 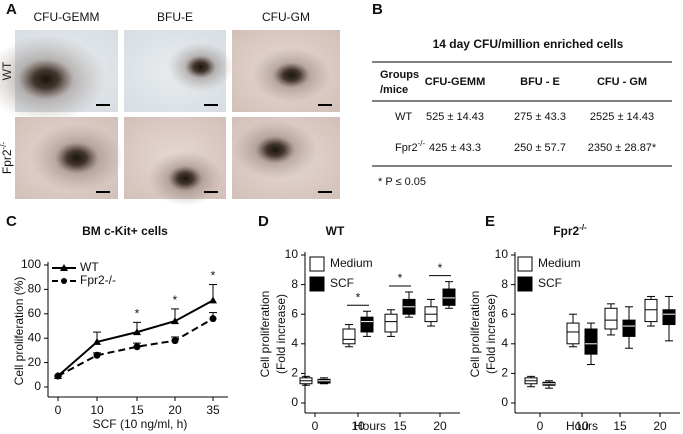 What do you see at coordinates (583, 227) in the screenshot?
I see `chart-title-sup: -/-` at bounding box center [583, 227].